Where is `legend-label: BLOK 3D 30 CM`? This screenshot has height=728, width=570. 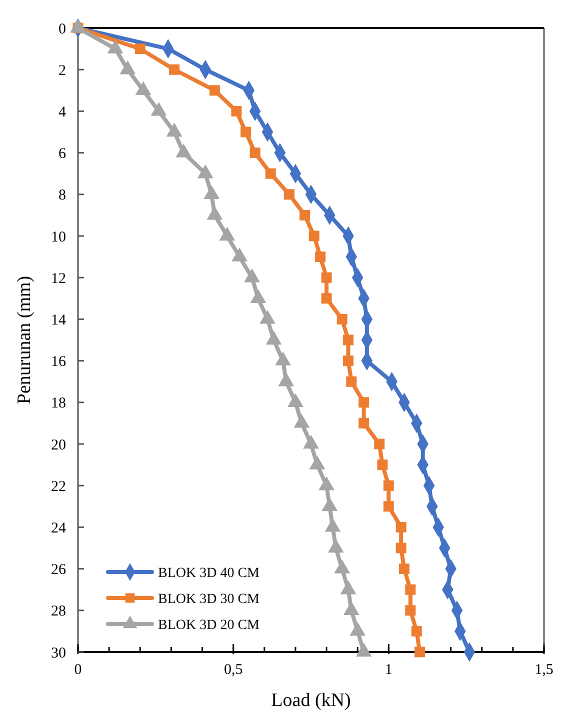
legend-label: BLOK 3D 30 CM is located at coordinates (209, 599).